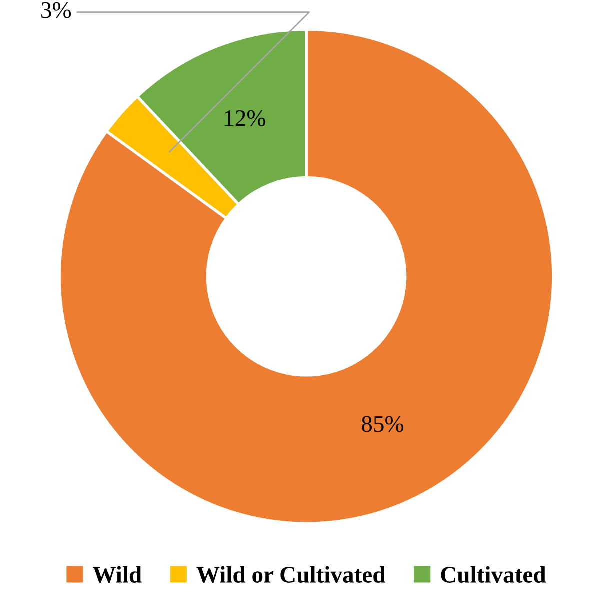  Describe the element at coordinates (117, 575) in the screenshot. I see `legend-label: Wild` at that location.